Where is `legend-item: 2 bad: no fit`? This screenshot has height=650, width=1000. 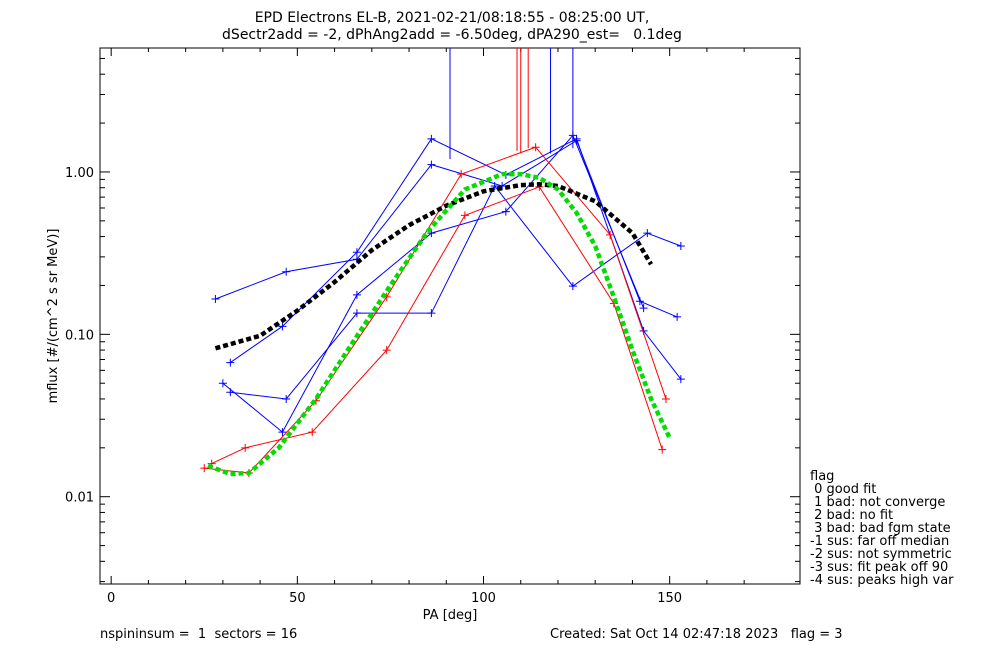 legend-item: 2 bad: no fit is located at coordinates (852, 515).